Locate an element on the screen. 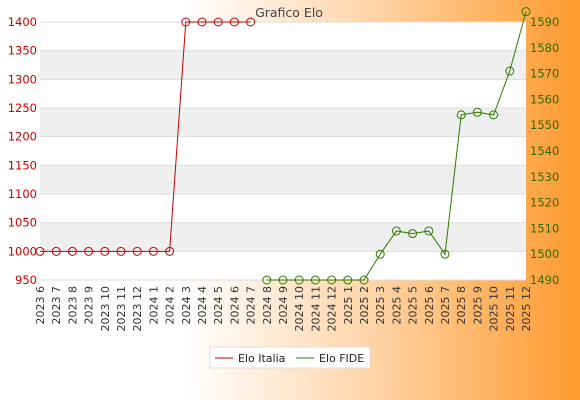 The width and height of the screenshot is (580, 400). x-tick-label: 2025 12 is located at coordinates (526, 309).